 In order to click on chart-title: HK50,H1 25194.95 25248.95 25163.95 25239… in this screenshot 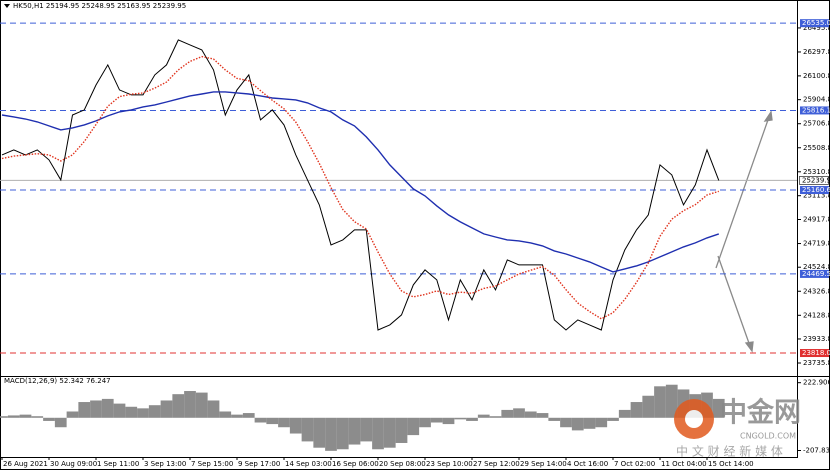, I will do `click(99, 6)`.